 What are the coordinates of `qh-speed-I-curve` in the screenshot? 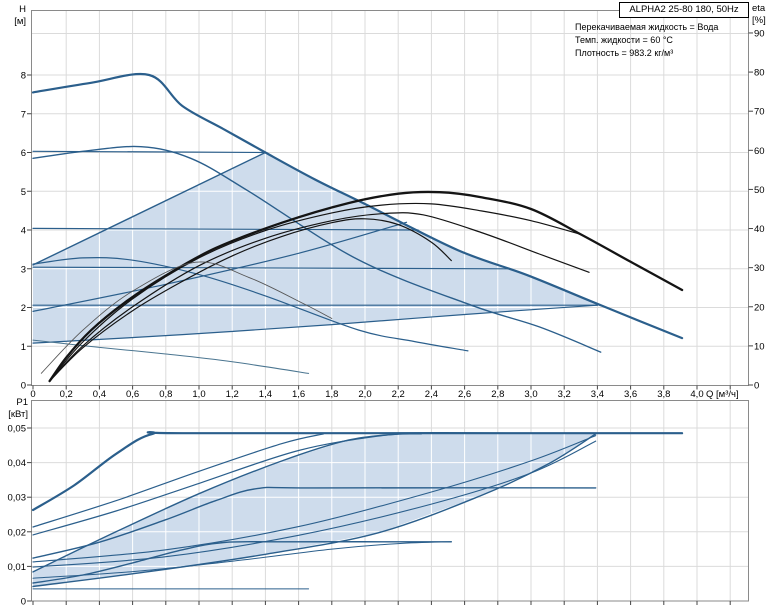 It's located at (250, 304).